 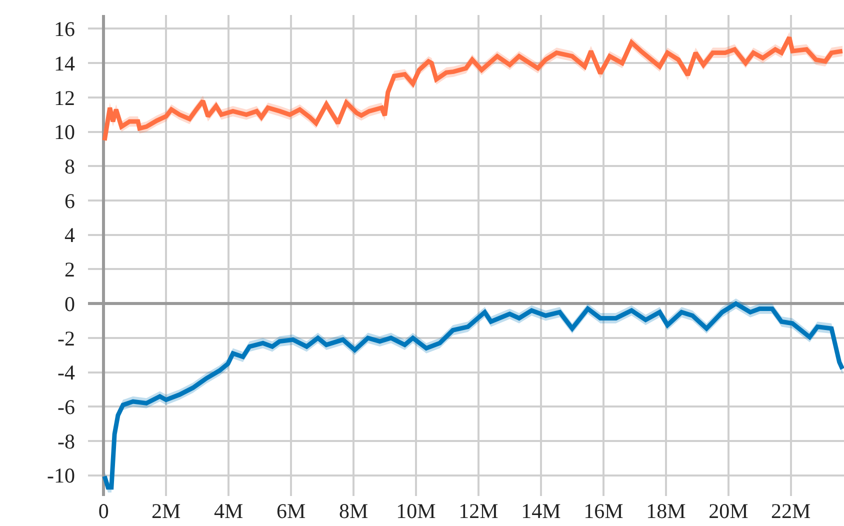 I want to click on y-tick-label: 10, so click(x=64, y=132).